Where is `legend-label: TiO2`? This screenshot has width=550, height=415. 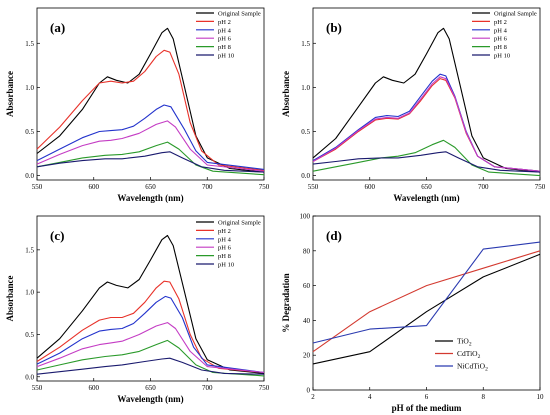
legend-label: TiO2 is located at coordinates (464, 342).